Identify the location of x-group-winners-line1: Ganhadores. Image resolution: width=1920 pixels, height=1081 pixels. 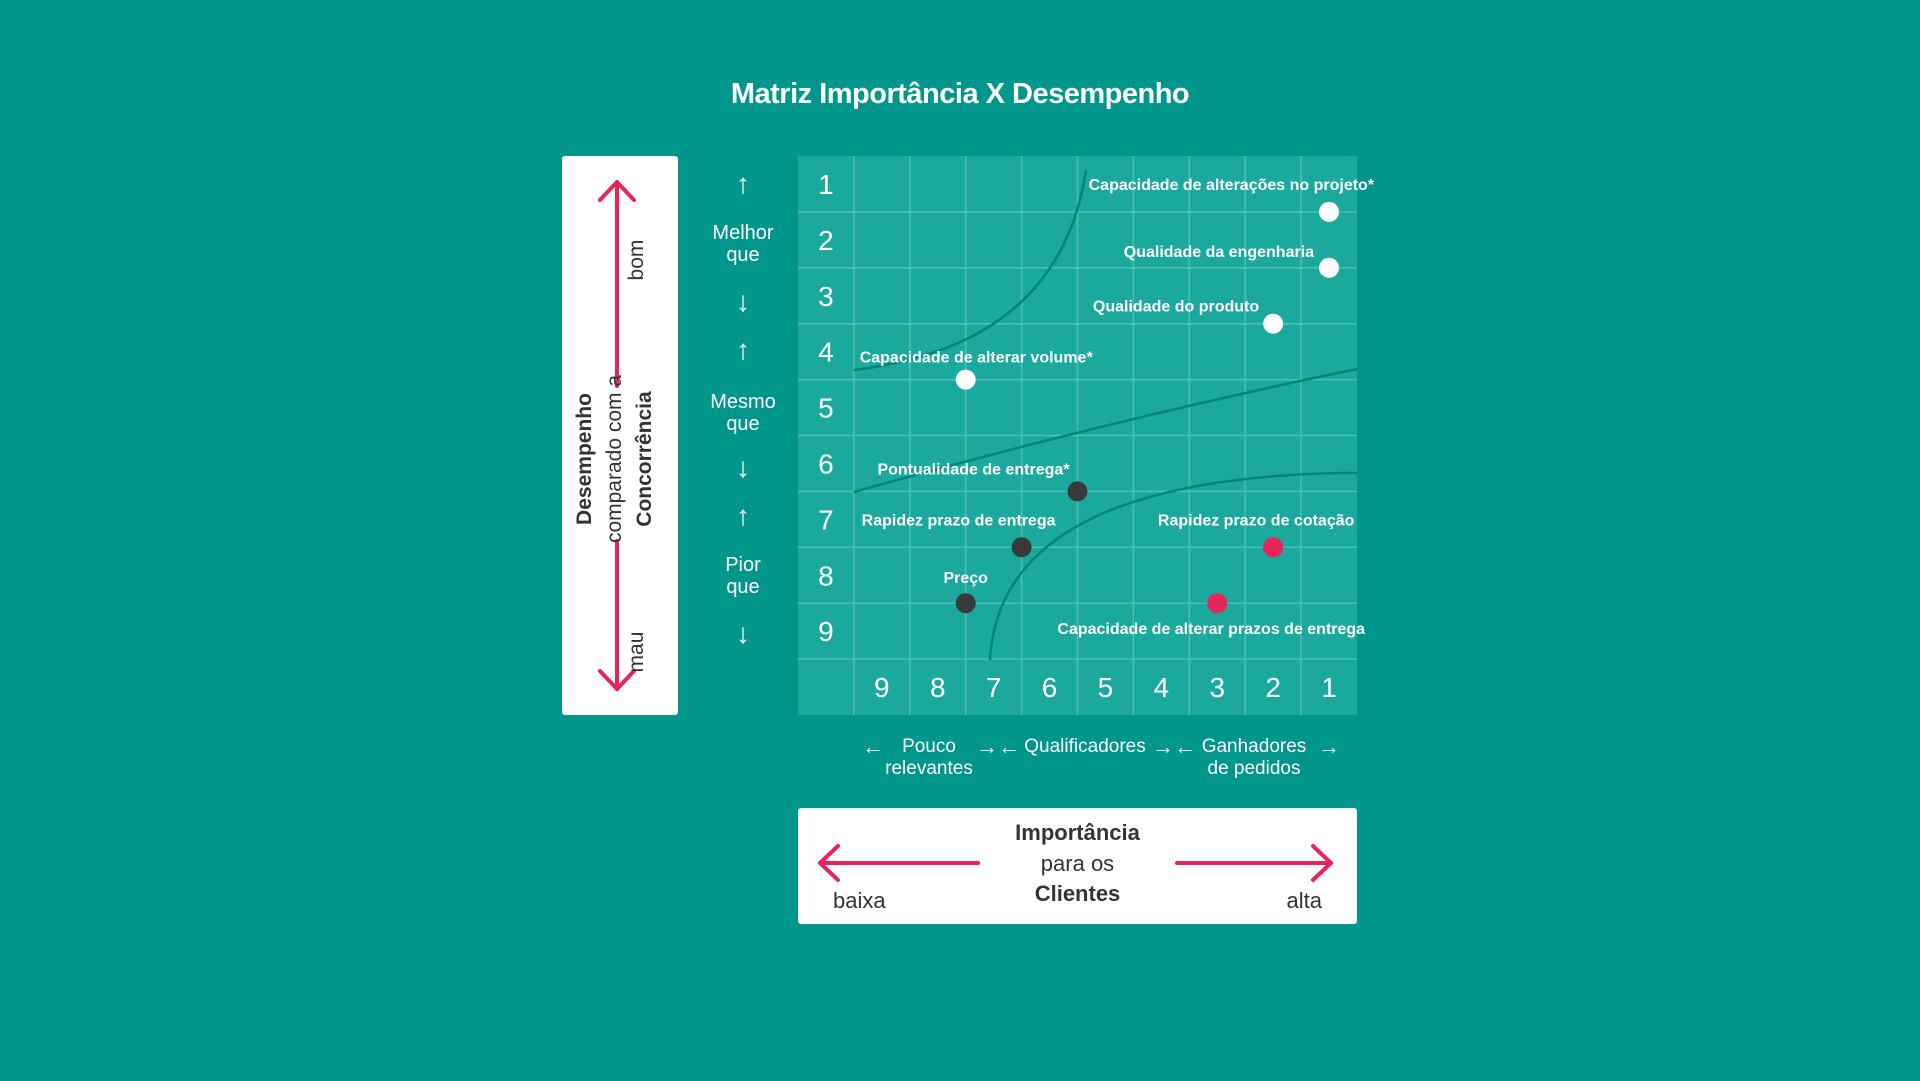
(1254, 746).